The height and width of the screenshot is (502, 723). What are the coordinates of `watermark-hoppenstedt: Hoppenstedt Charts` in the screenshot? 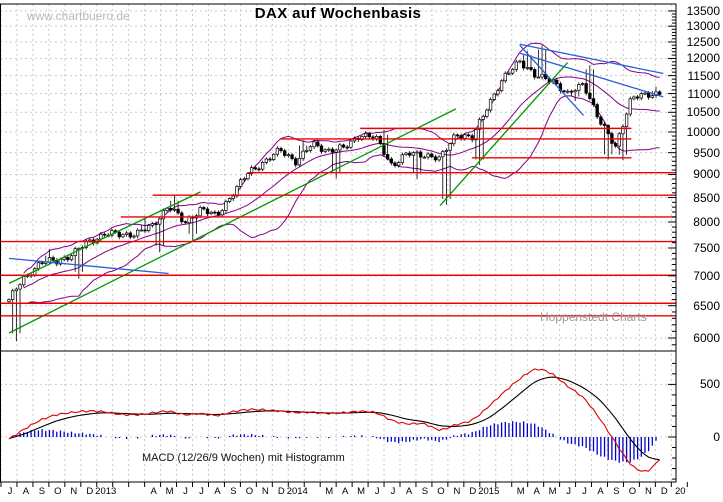 It's located at (593, 317).